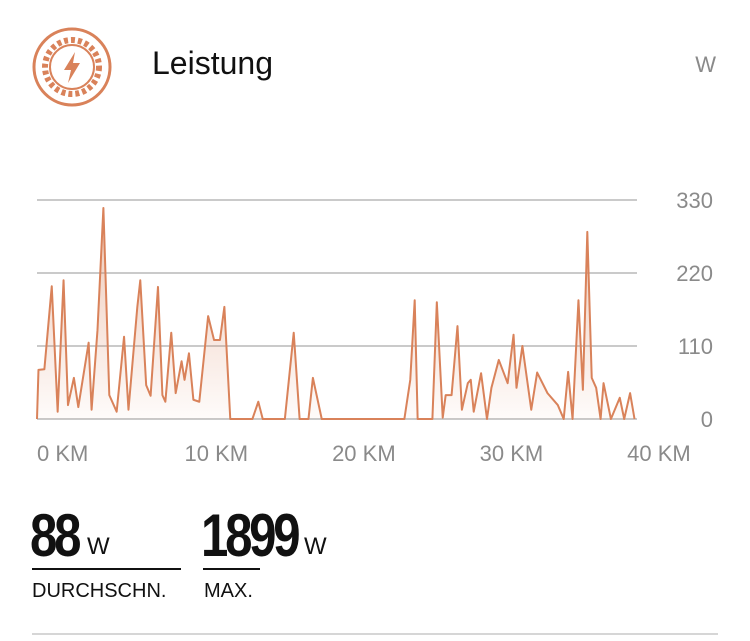  What do you see at coordinates (72, 67) in the screenshot?
I see `power-icon` at bounding box center [72, 67].